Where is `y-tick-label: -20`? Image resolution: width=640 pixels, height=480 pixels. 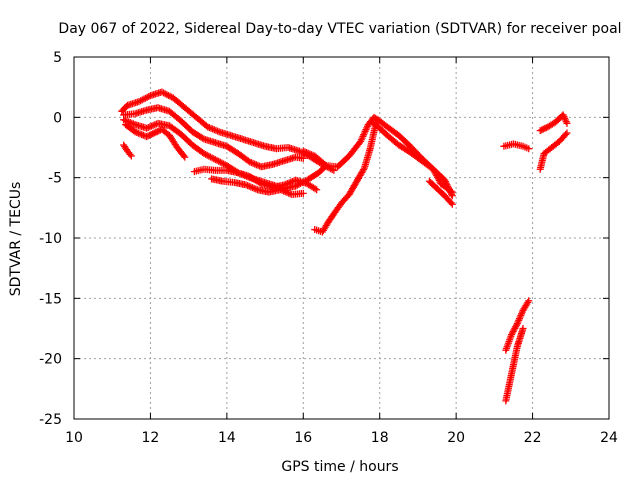
y-tick-label: -20 is located at coordinates (50, 360).